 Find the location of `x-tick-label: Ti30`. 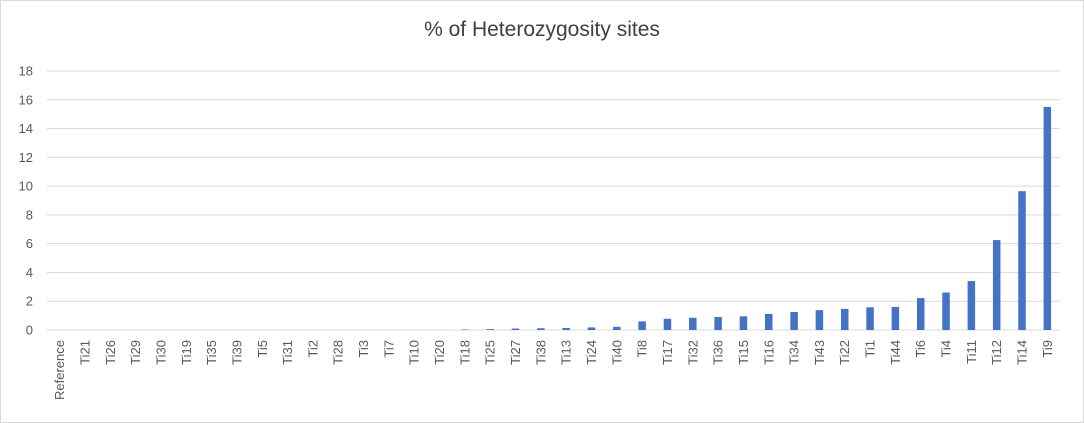

x-tick-label: Ti30 is located at coordinates (160, 352).